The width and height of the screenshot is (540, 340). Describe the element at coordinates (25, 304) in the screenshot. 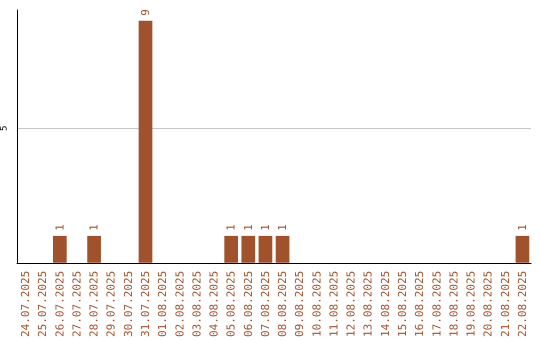

I see `x-tick-label: 24.07.2025` at that location.